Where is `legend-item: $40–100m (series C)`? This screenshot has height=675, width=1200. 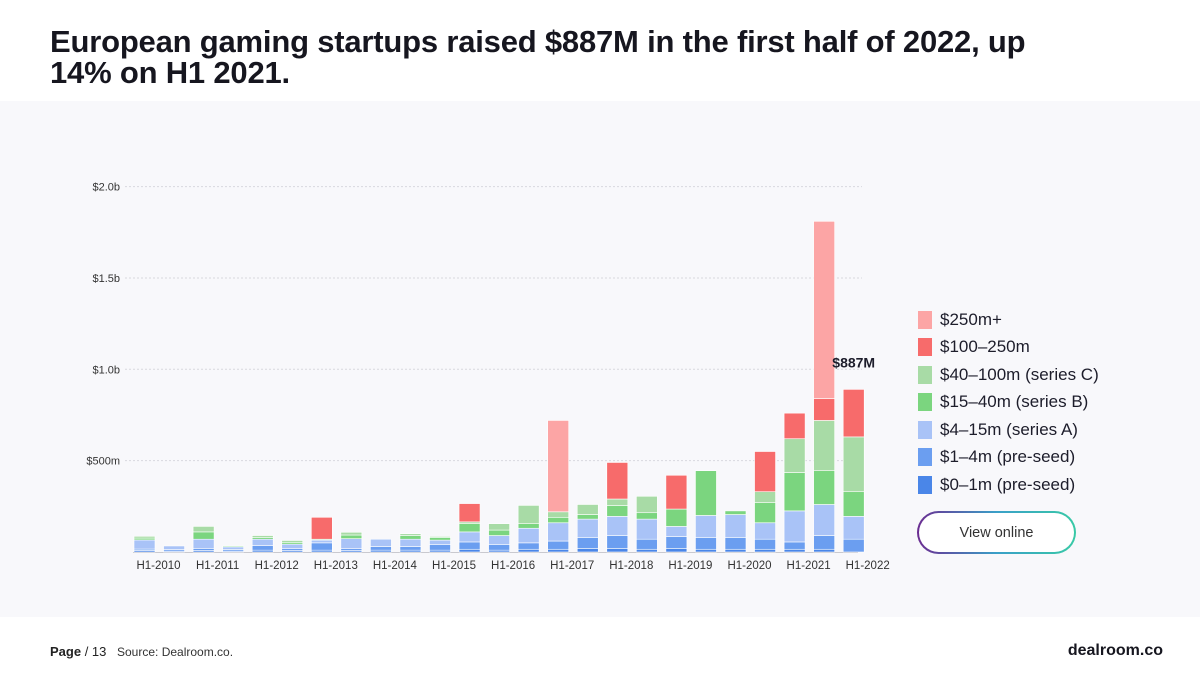
legend-item: $40–100m (series C) is located at coordinates (1008, 375).